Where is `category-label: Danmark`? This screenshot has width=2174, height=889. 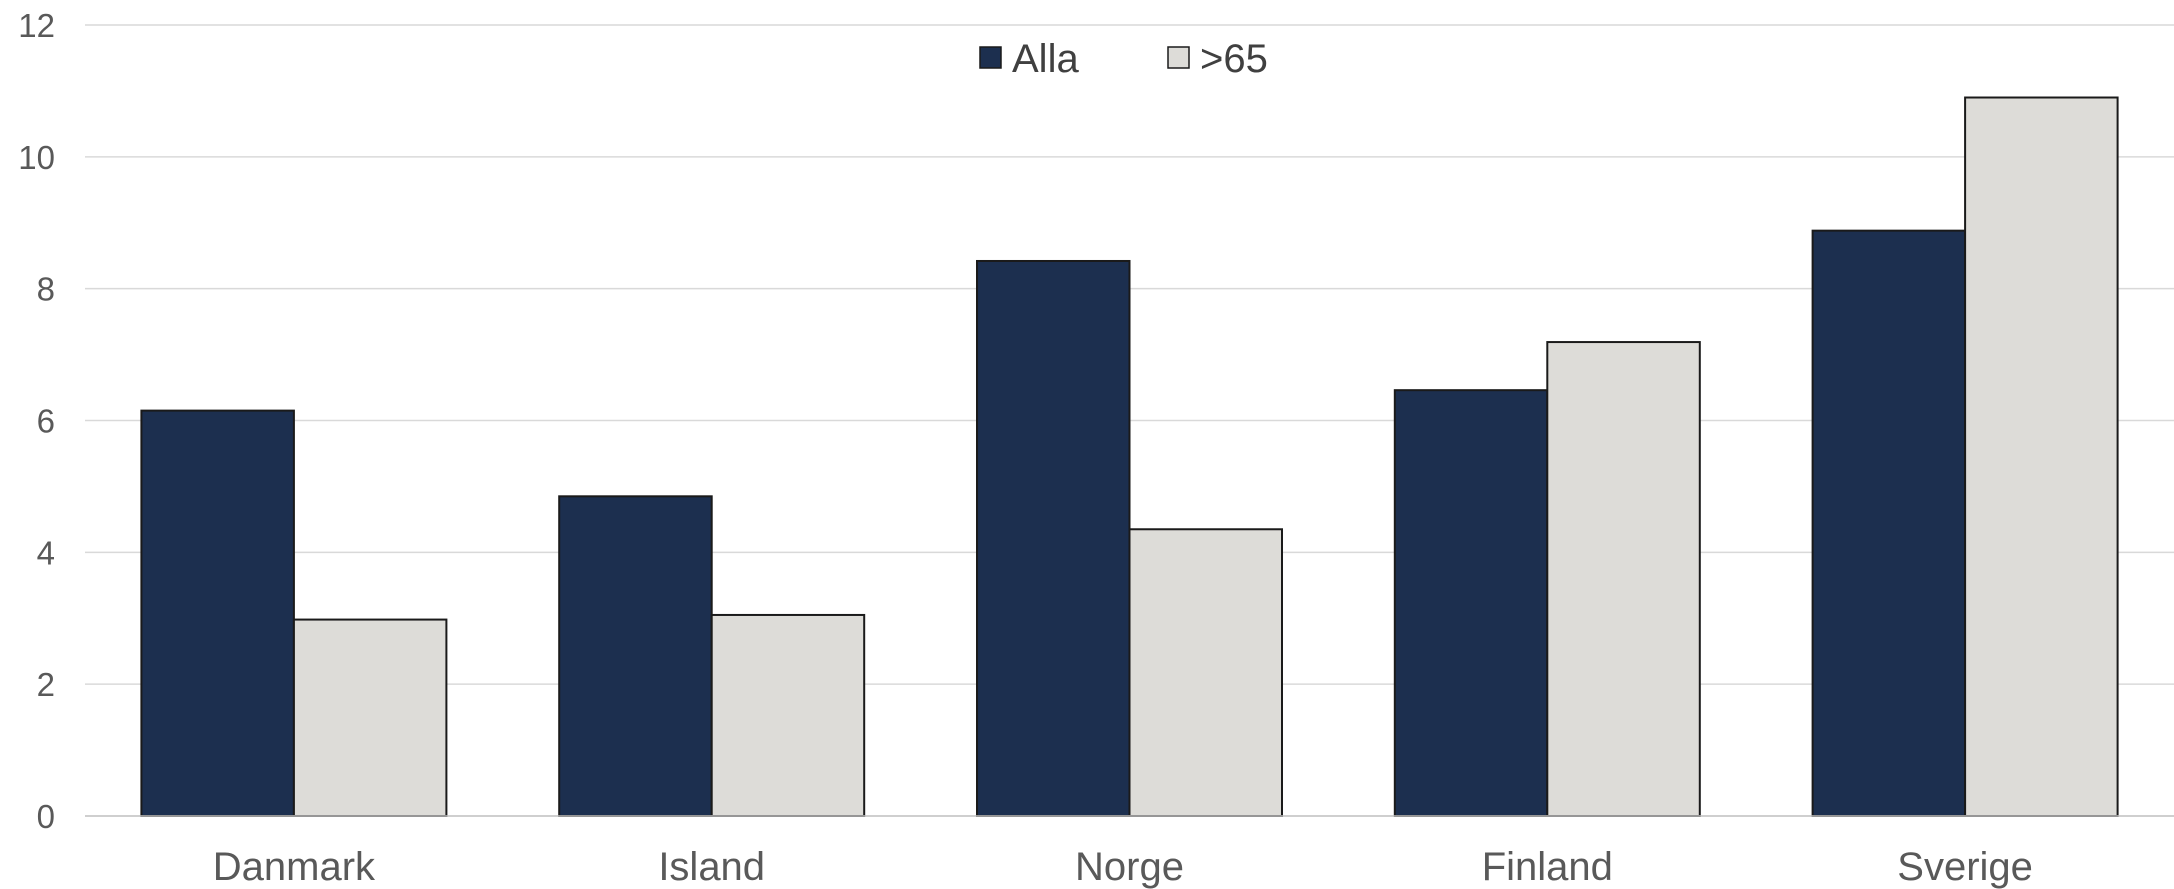 category-label: Danmark is located at coordinates (294, 867).